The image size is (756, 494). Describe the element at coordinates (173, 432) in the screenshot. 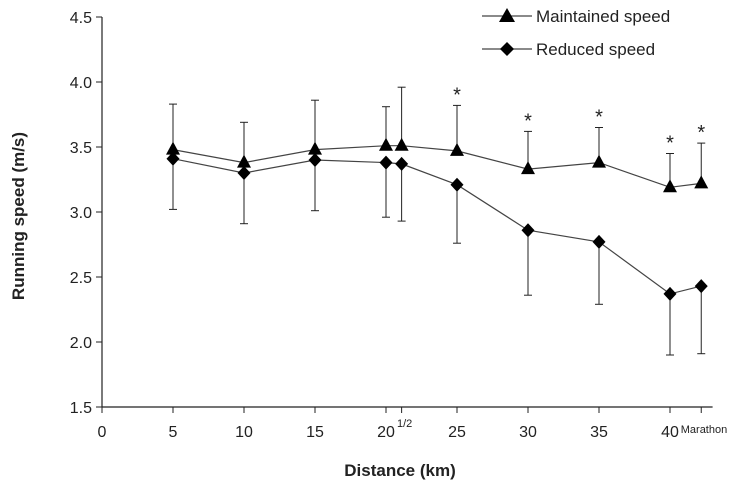

I see `x-tick-label: 5` at that location.